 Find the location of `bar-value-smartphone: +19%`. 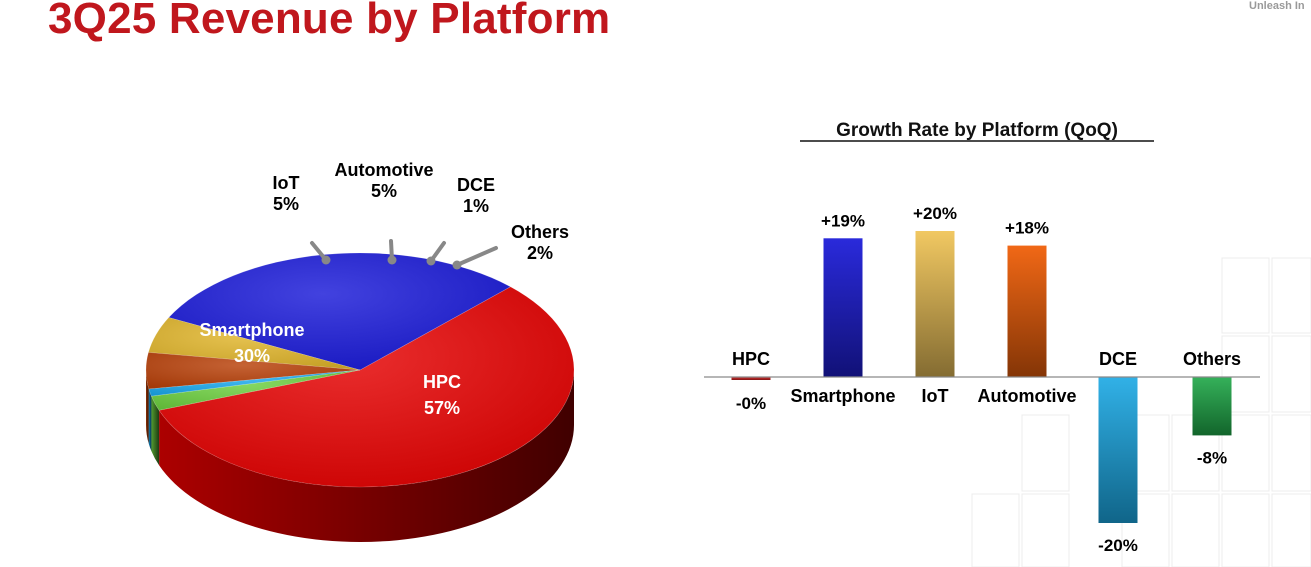

bar-value-smartphone: +19% is located at coordinates (843, 220).